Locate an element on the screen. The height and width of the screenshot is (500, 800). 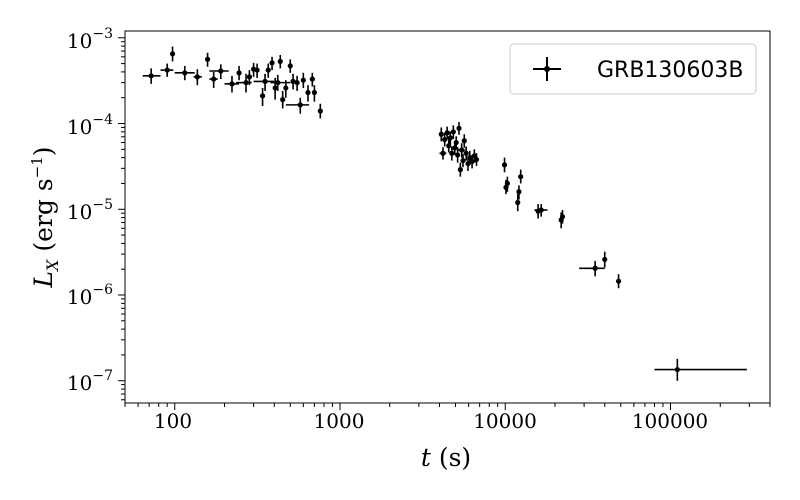
legend: GRB130603B is located at coordinates (633, 69).